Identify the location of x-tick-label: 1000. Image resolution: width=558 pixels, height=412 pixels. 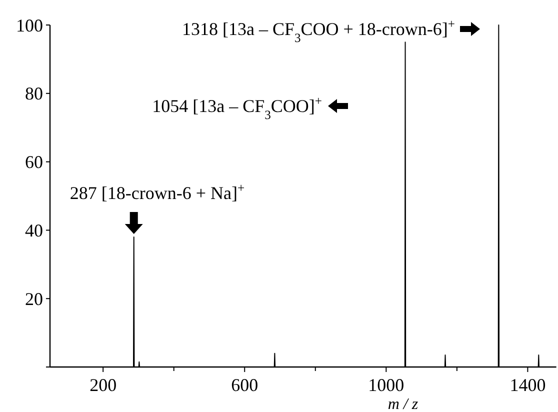
(386, 385).